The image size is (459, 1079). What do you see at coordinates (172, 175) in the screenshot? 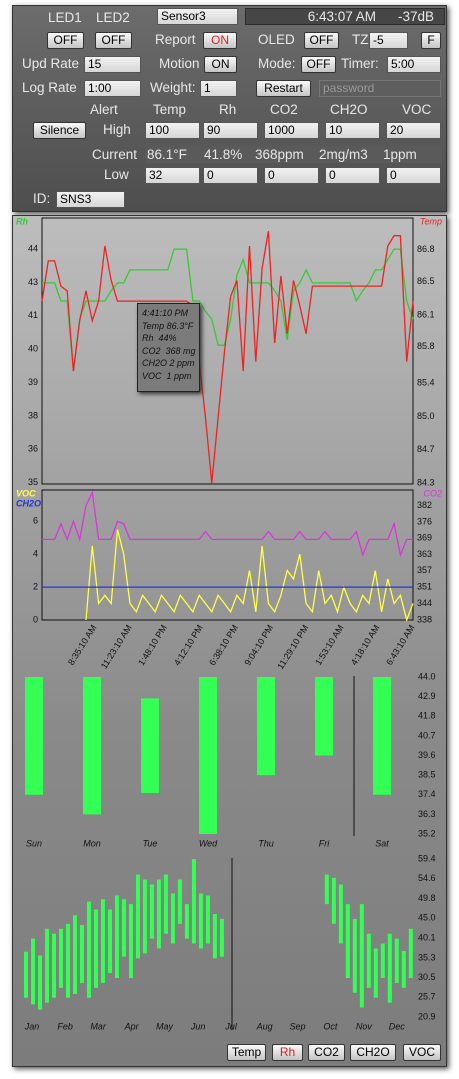
I see `input-field: 32` at bounding box center [172, 175].